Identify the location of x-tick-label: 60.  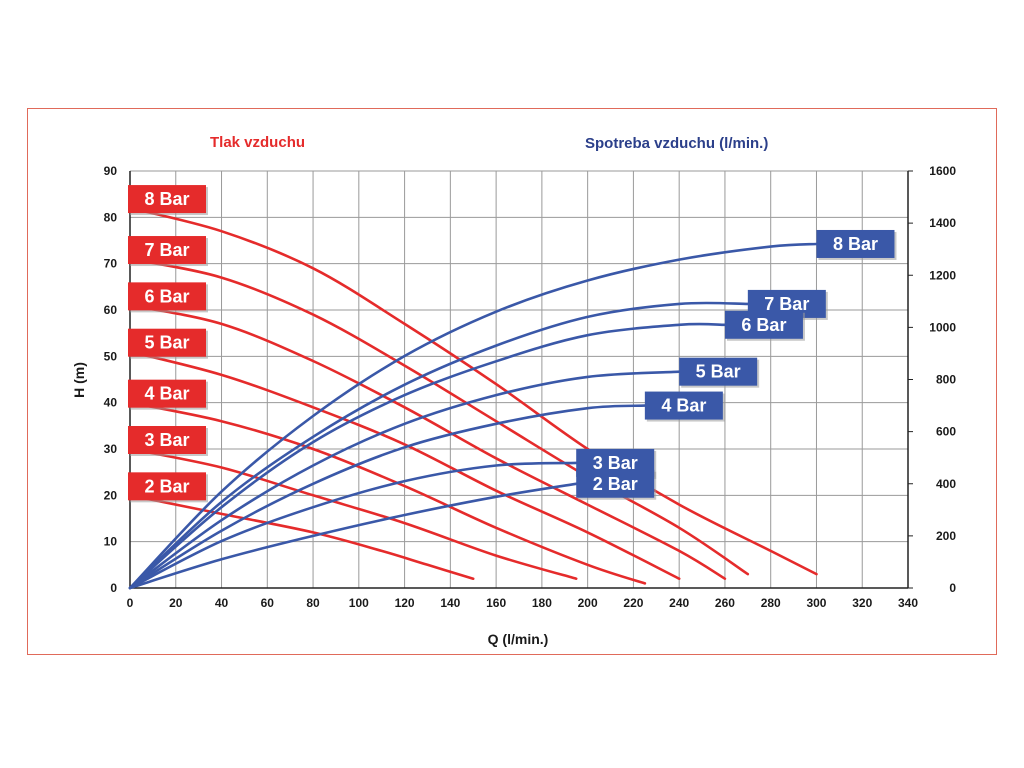
(268, 603).